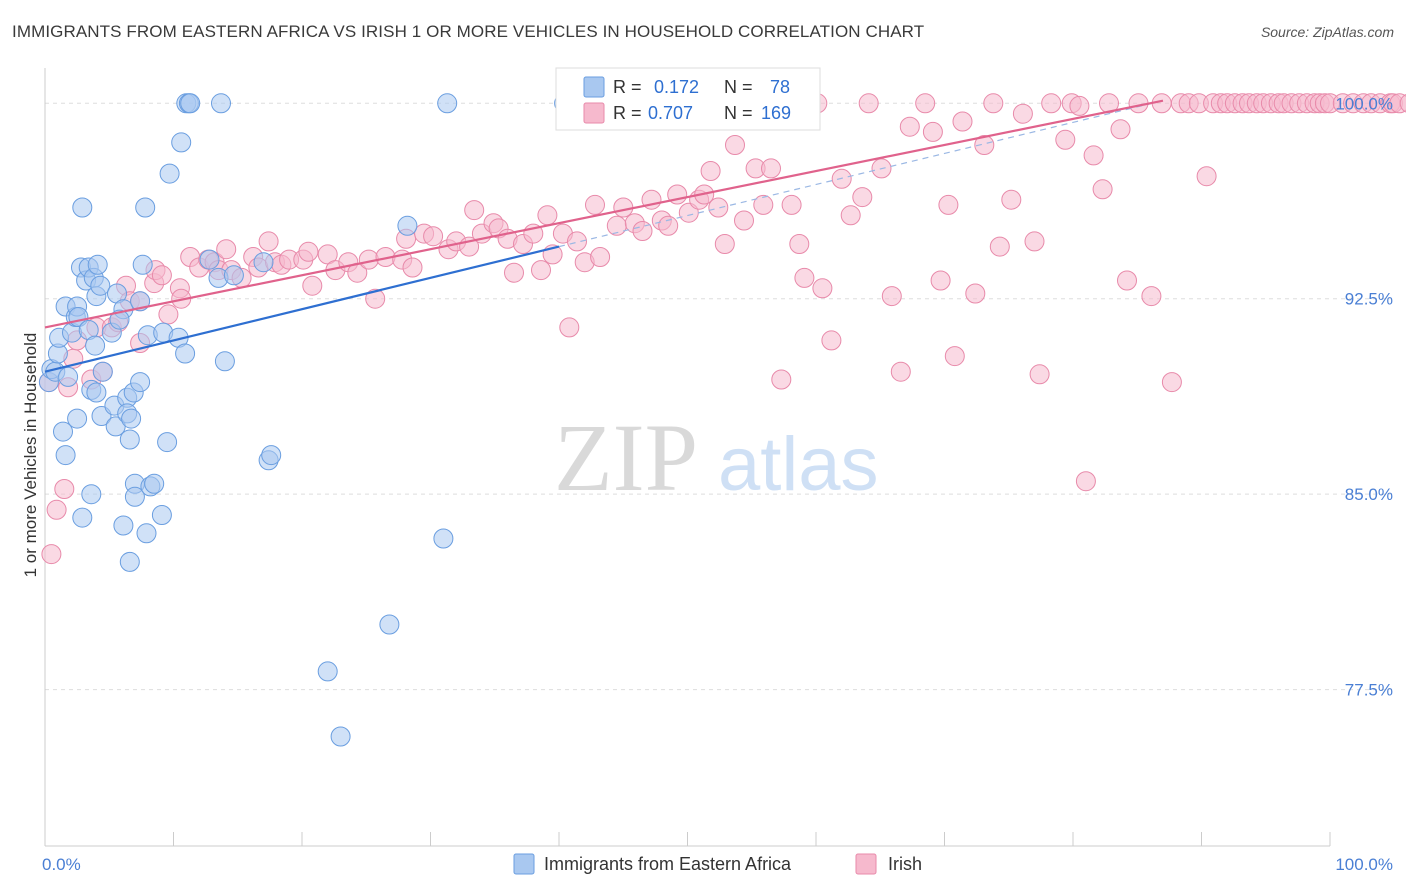 This screenshot has width=1406, height=892. I want to click on y-tick-label-0: 100.0%, so click(1364, 103).